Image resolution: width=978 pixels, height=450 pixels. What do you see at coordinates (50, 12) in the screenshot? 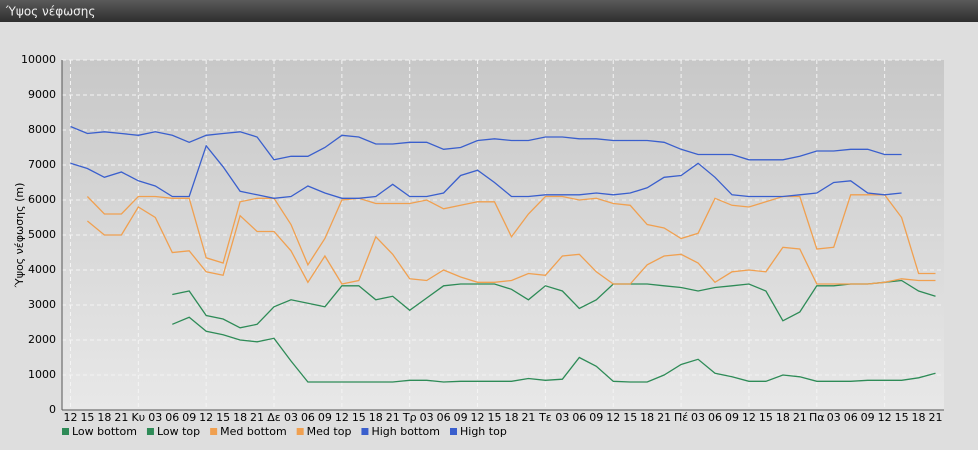
I see `chart-title: Ύψος νέφωσης` at bounding box center [50, 12].